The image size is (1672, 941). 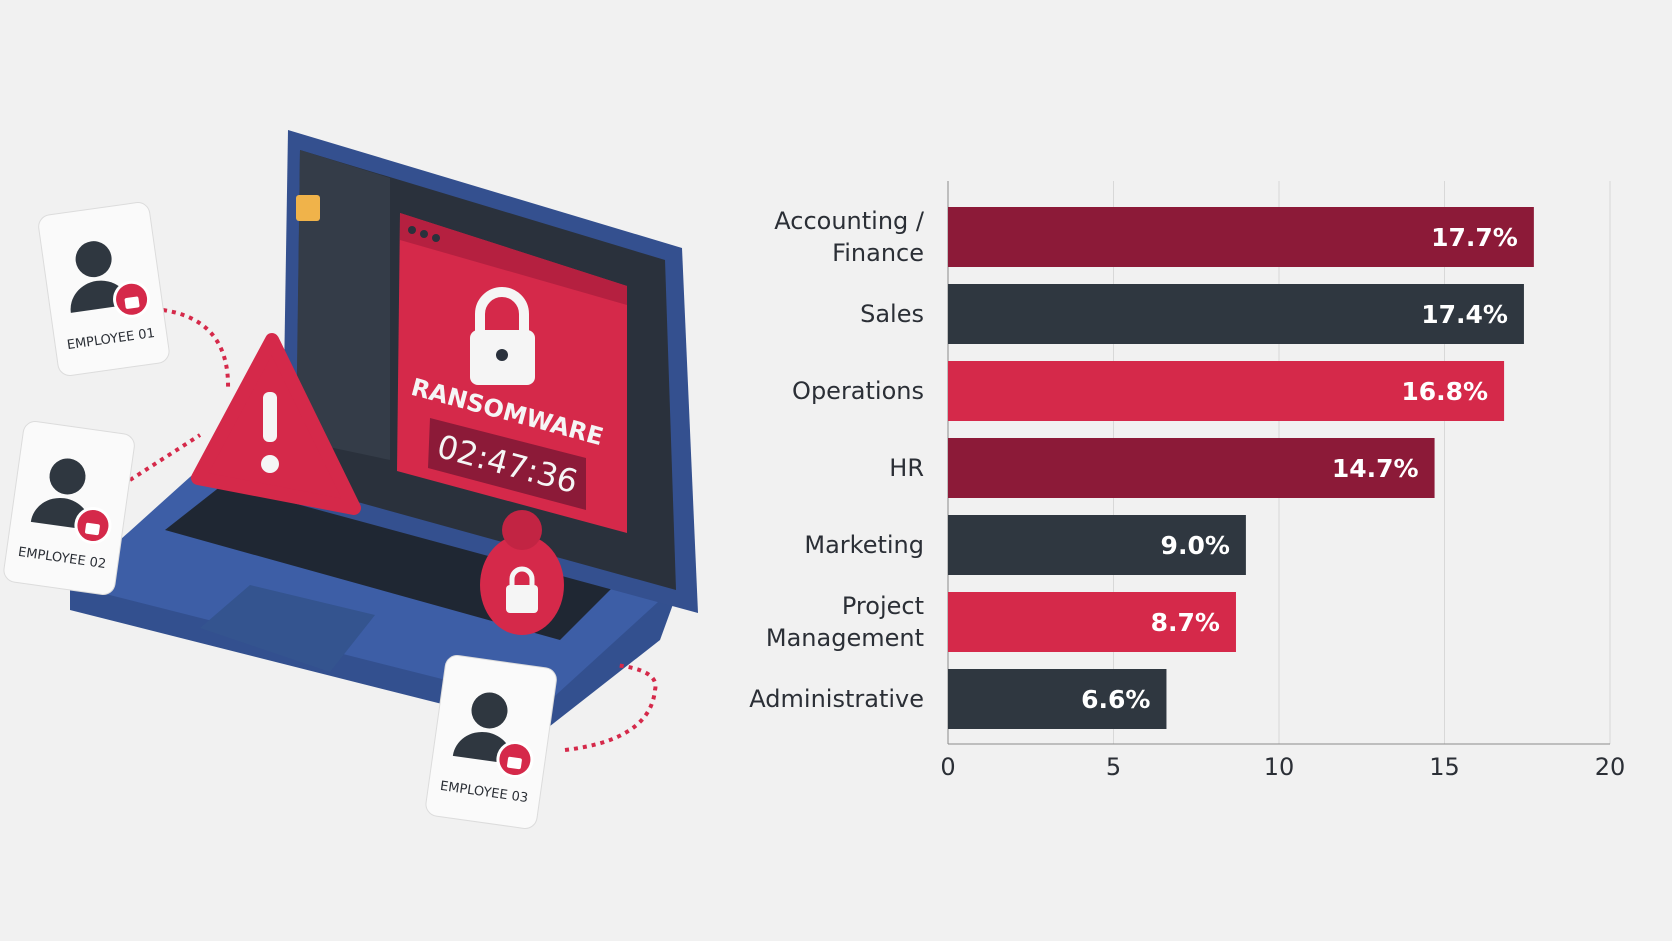 What do you see at coordinates (1444, 391) in the screenshot?
I see `value-label: 16.8%` at bounding box center [1444, 391].